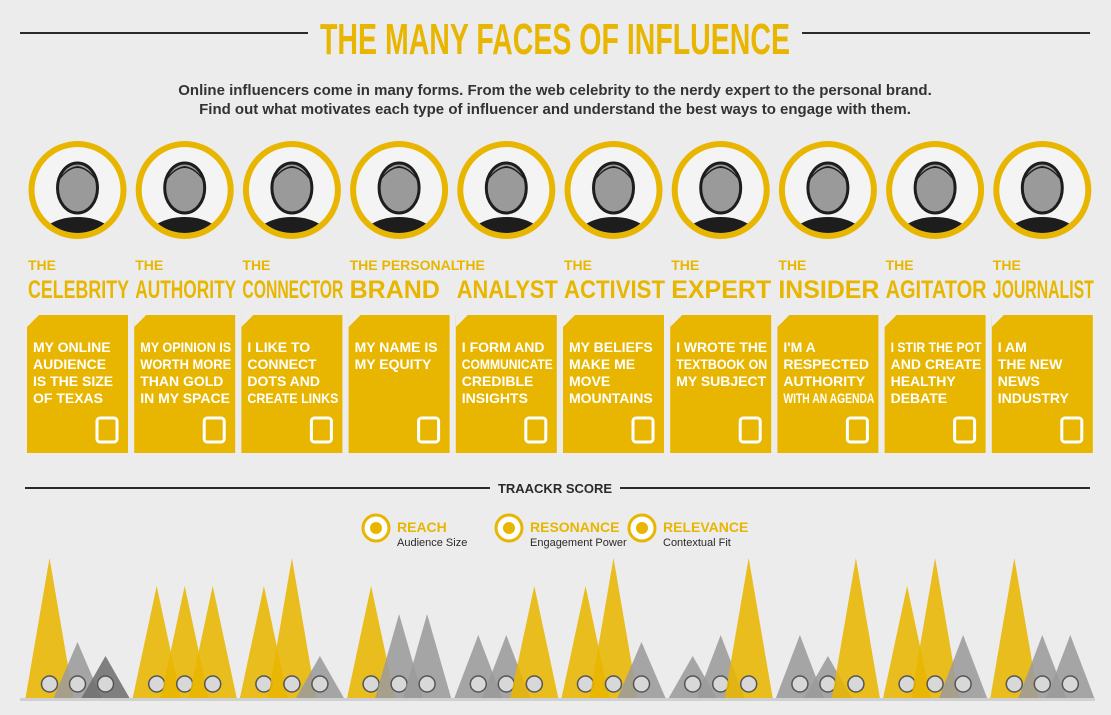 The image size is (1111, 715). What do you see at coordinates (721, 381) in the screenshot?
I see `quote-line: MY SUBJECT` at bounding box center [721, 381].